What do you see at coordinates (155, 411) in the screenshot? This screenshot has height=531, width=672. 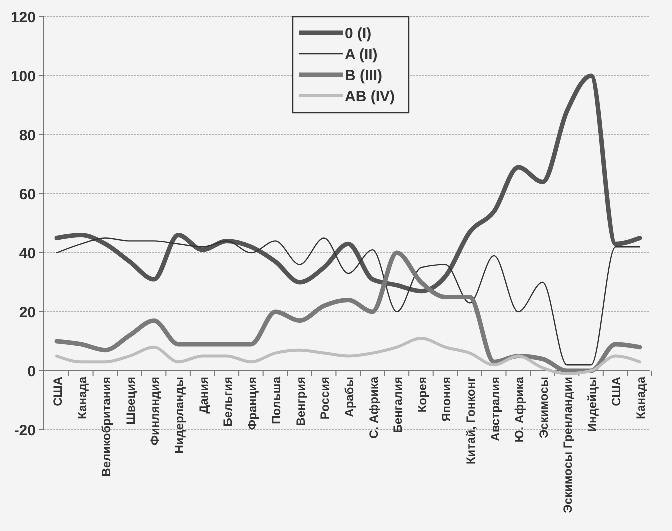 I see `x-tick-label: Финляндия` at bounding box center [155, 411].